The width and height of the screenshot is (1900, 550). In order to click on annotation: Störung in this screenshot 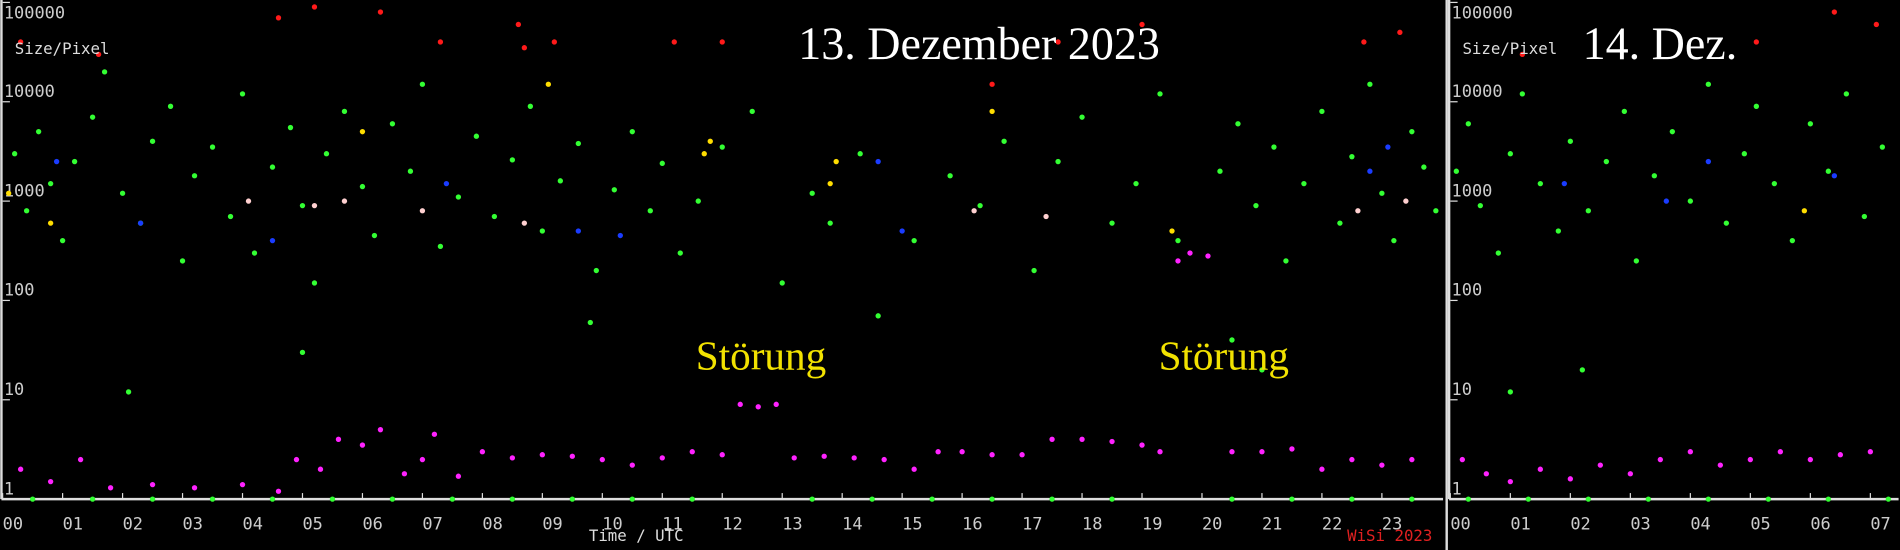, I will do `click(1224, 355)`.